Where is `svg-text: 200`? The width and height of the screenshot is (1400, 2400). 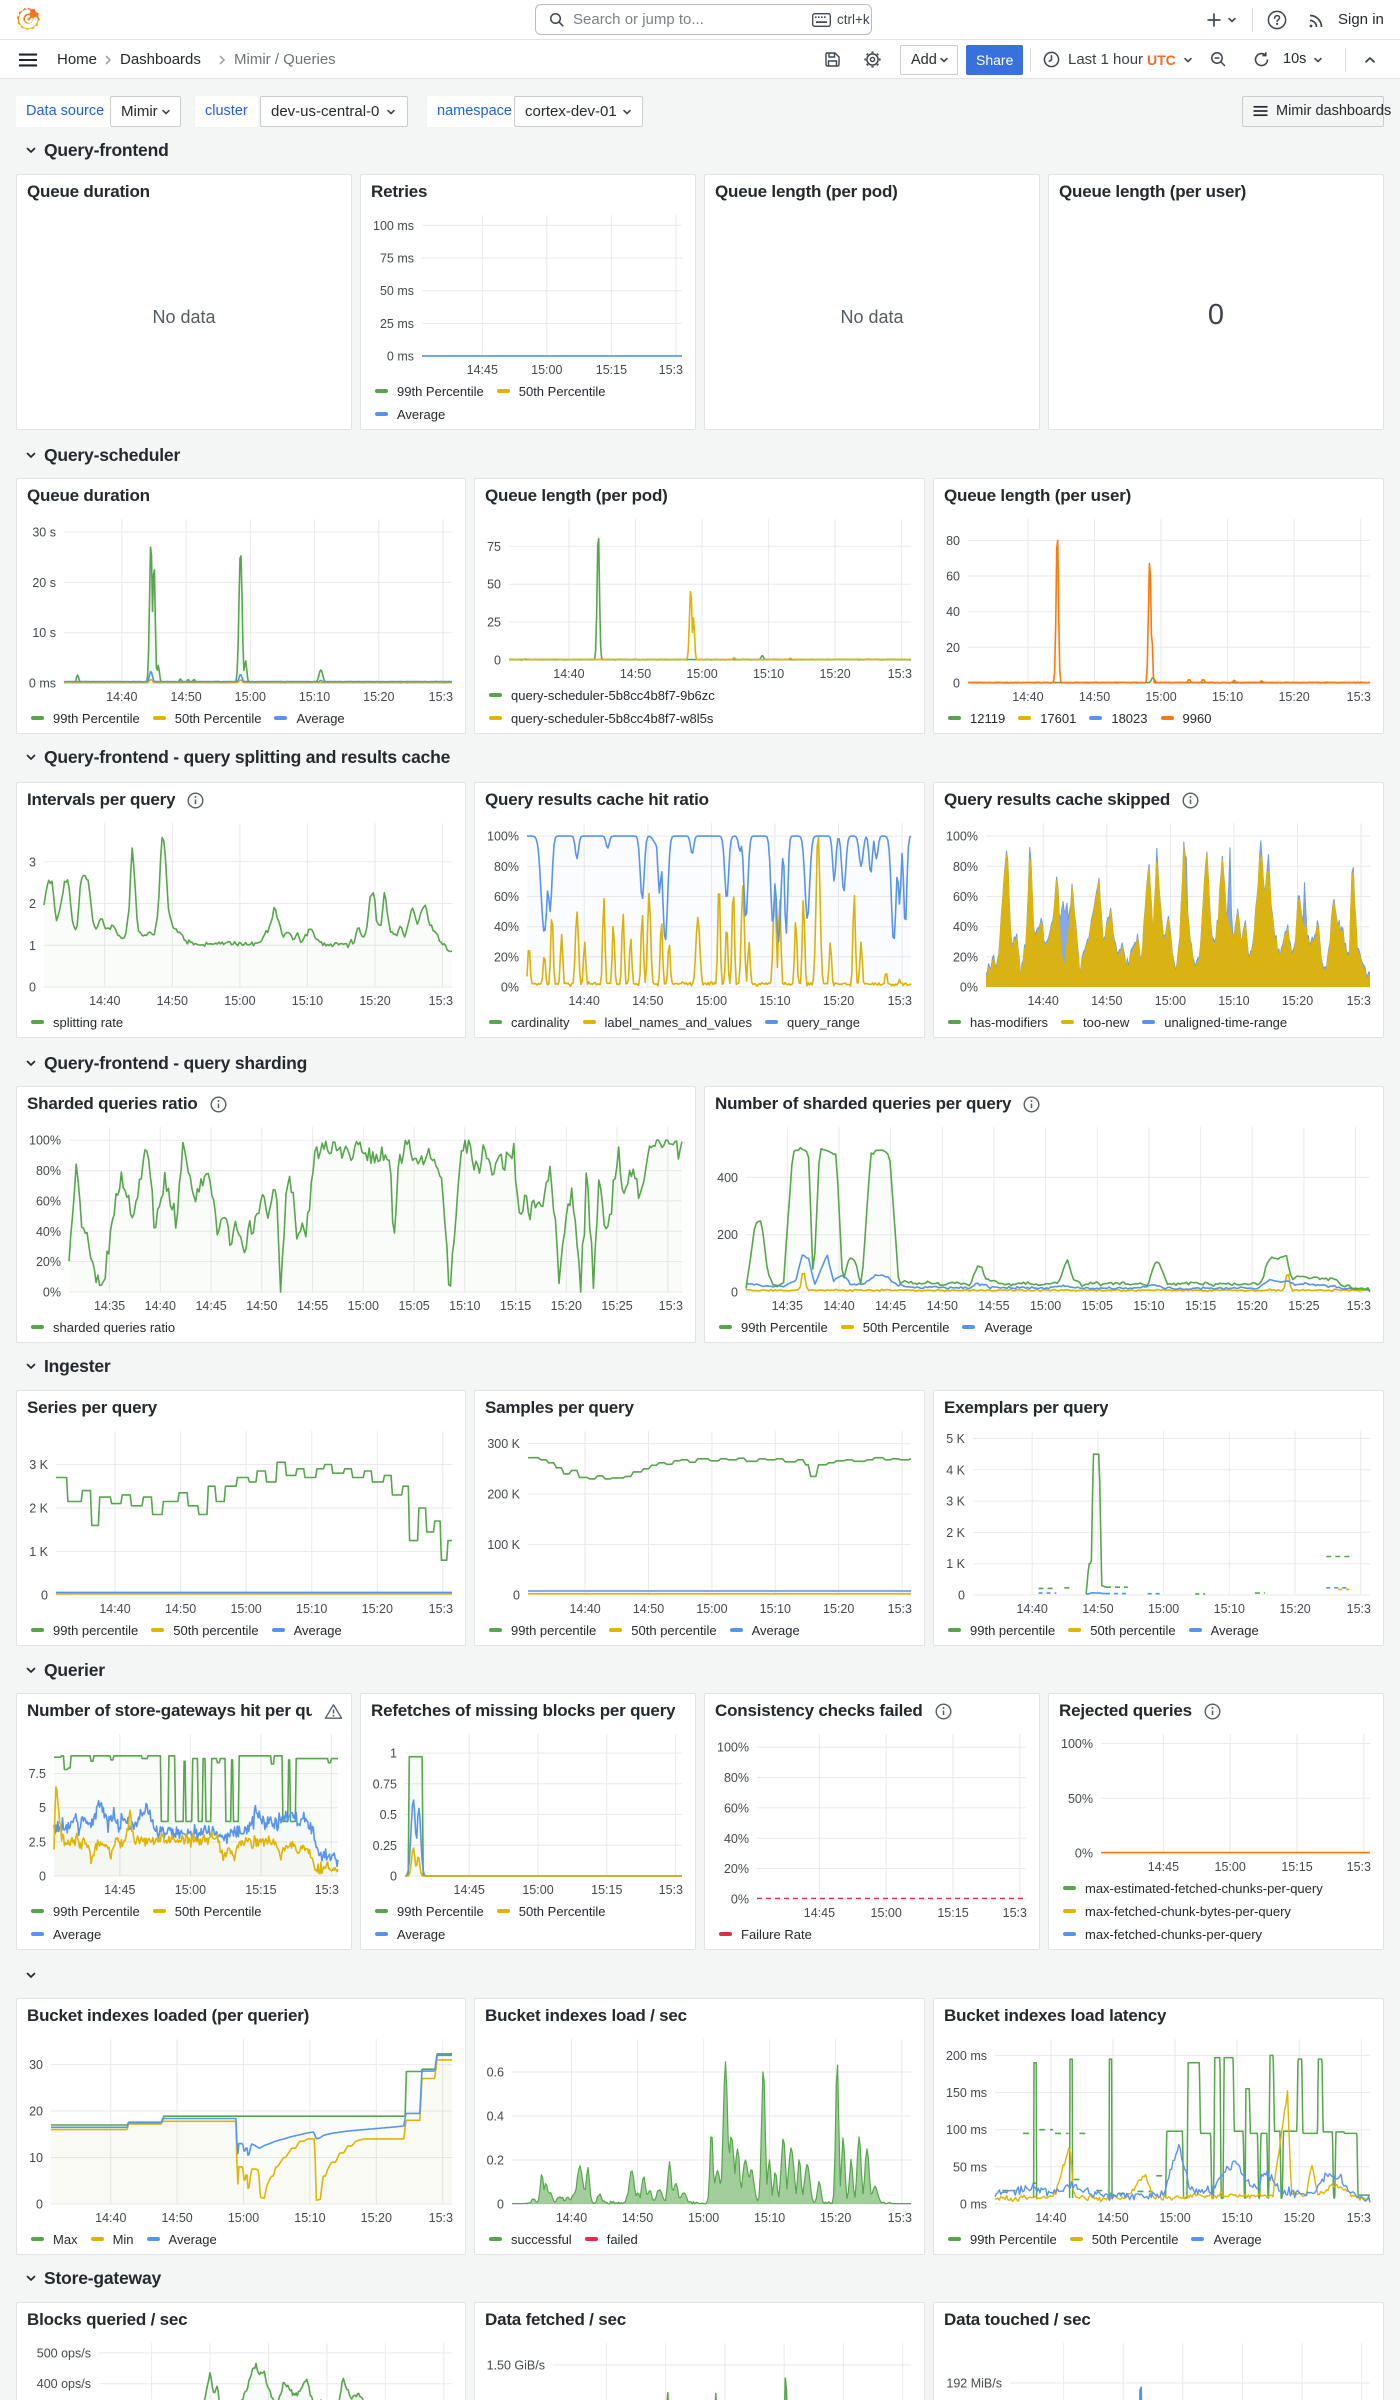 svg-text: 200 is located at coordinates (727, 1235).